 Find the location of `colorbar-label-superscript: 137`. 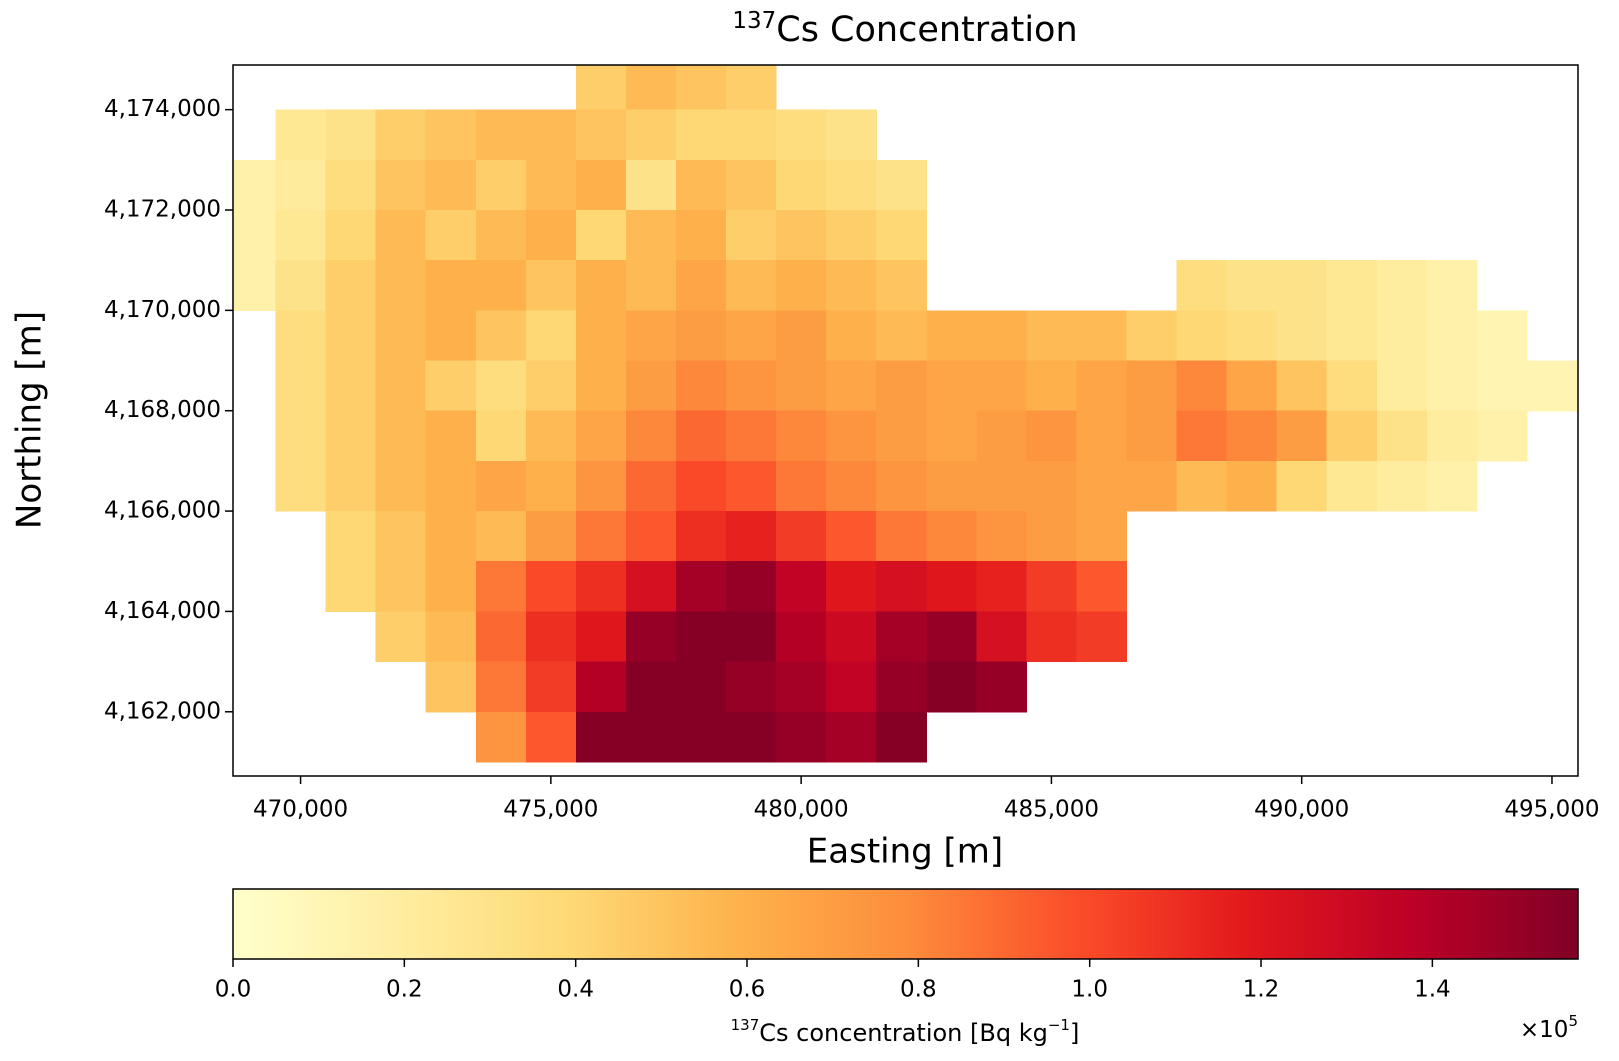

colorbar-label-superscript: 137 is located at coordinates (745, 1025).